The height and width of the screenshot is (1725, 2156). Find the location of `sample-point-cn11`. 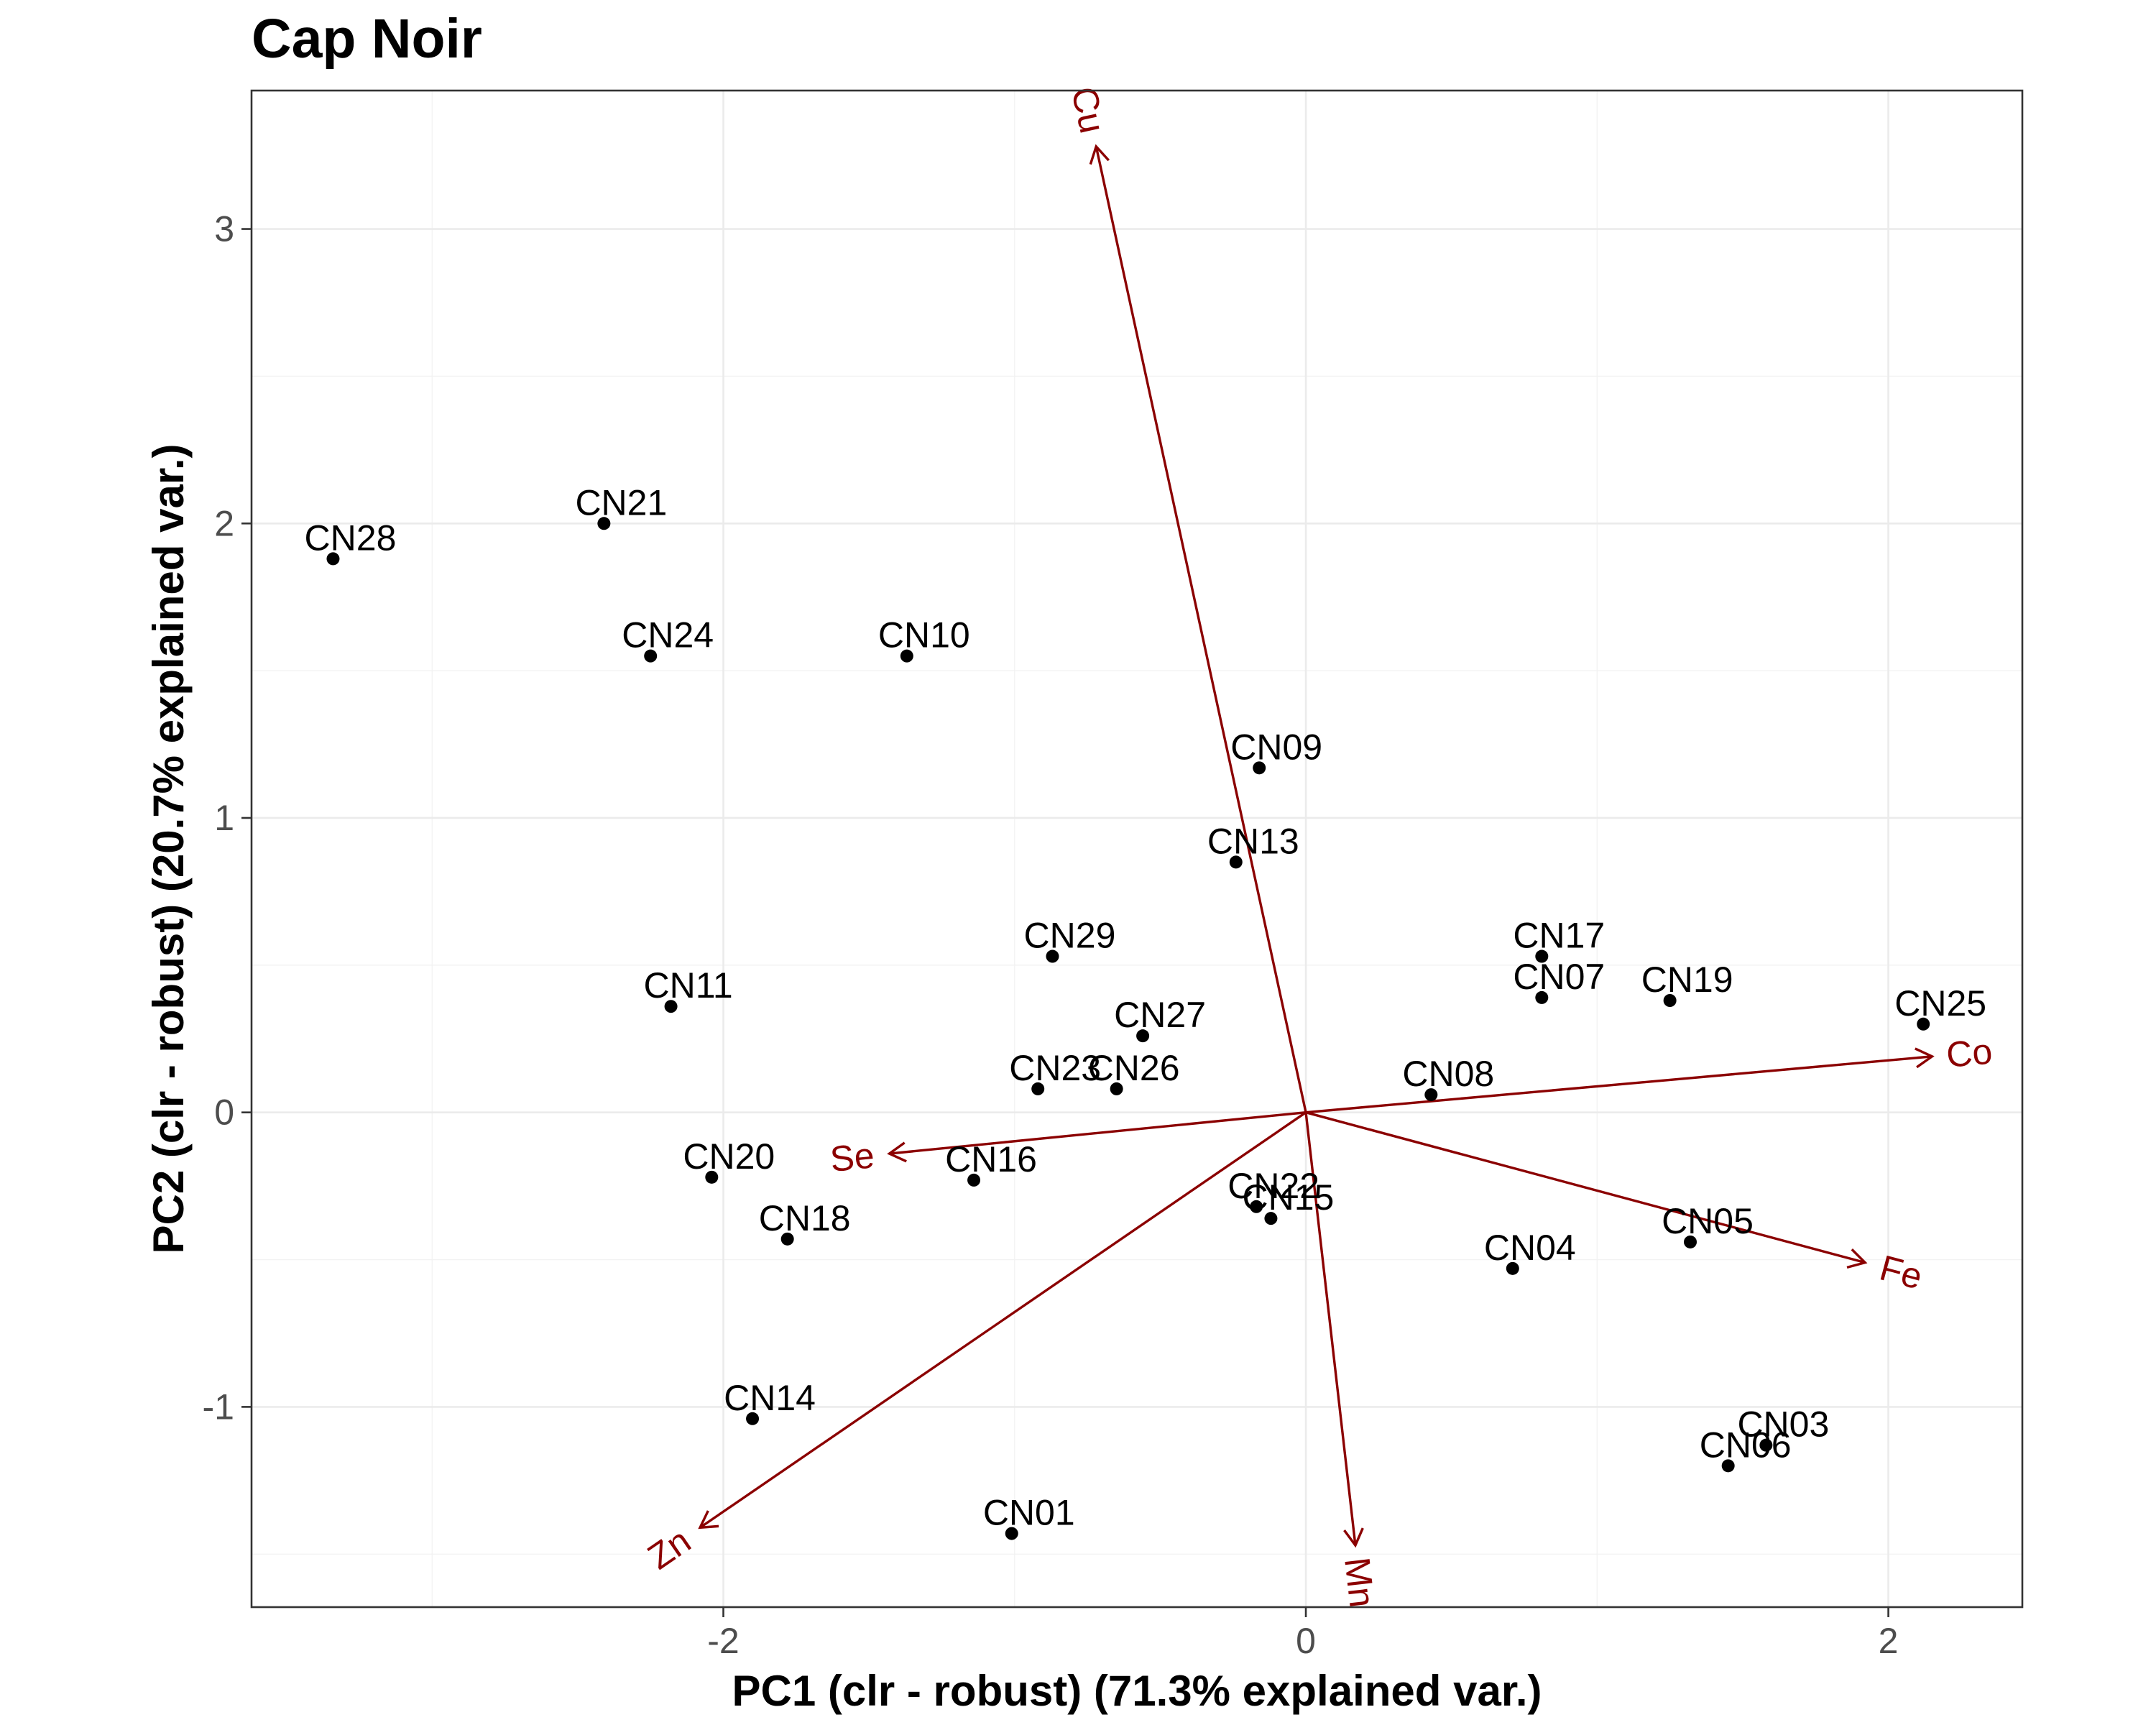

sample-point-cn11 is located at coordinates (671, 1006).